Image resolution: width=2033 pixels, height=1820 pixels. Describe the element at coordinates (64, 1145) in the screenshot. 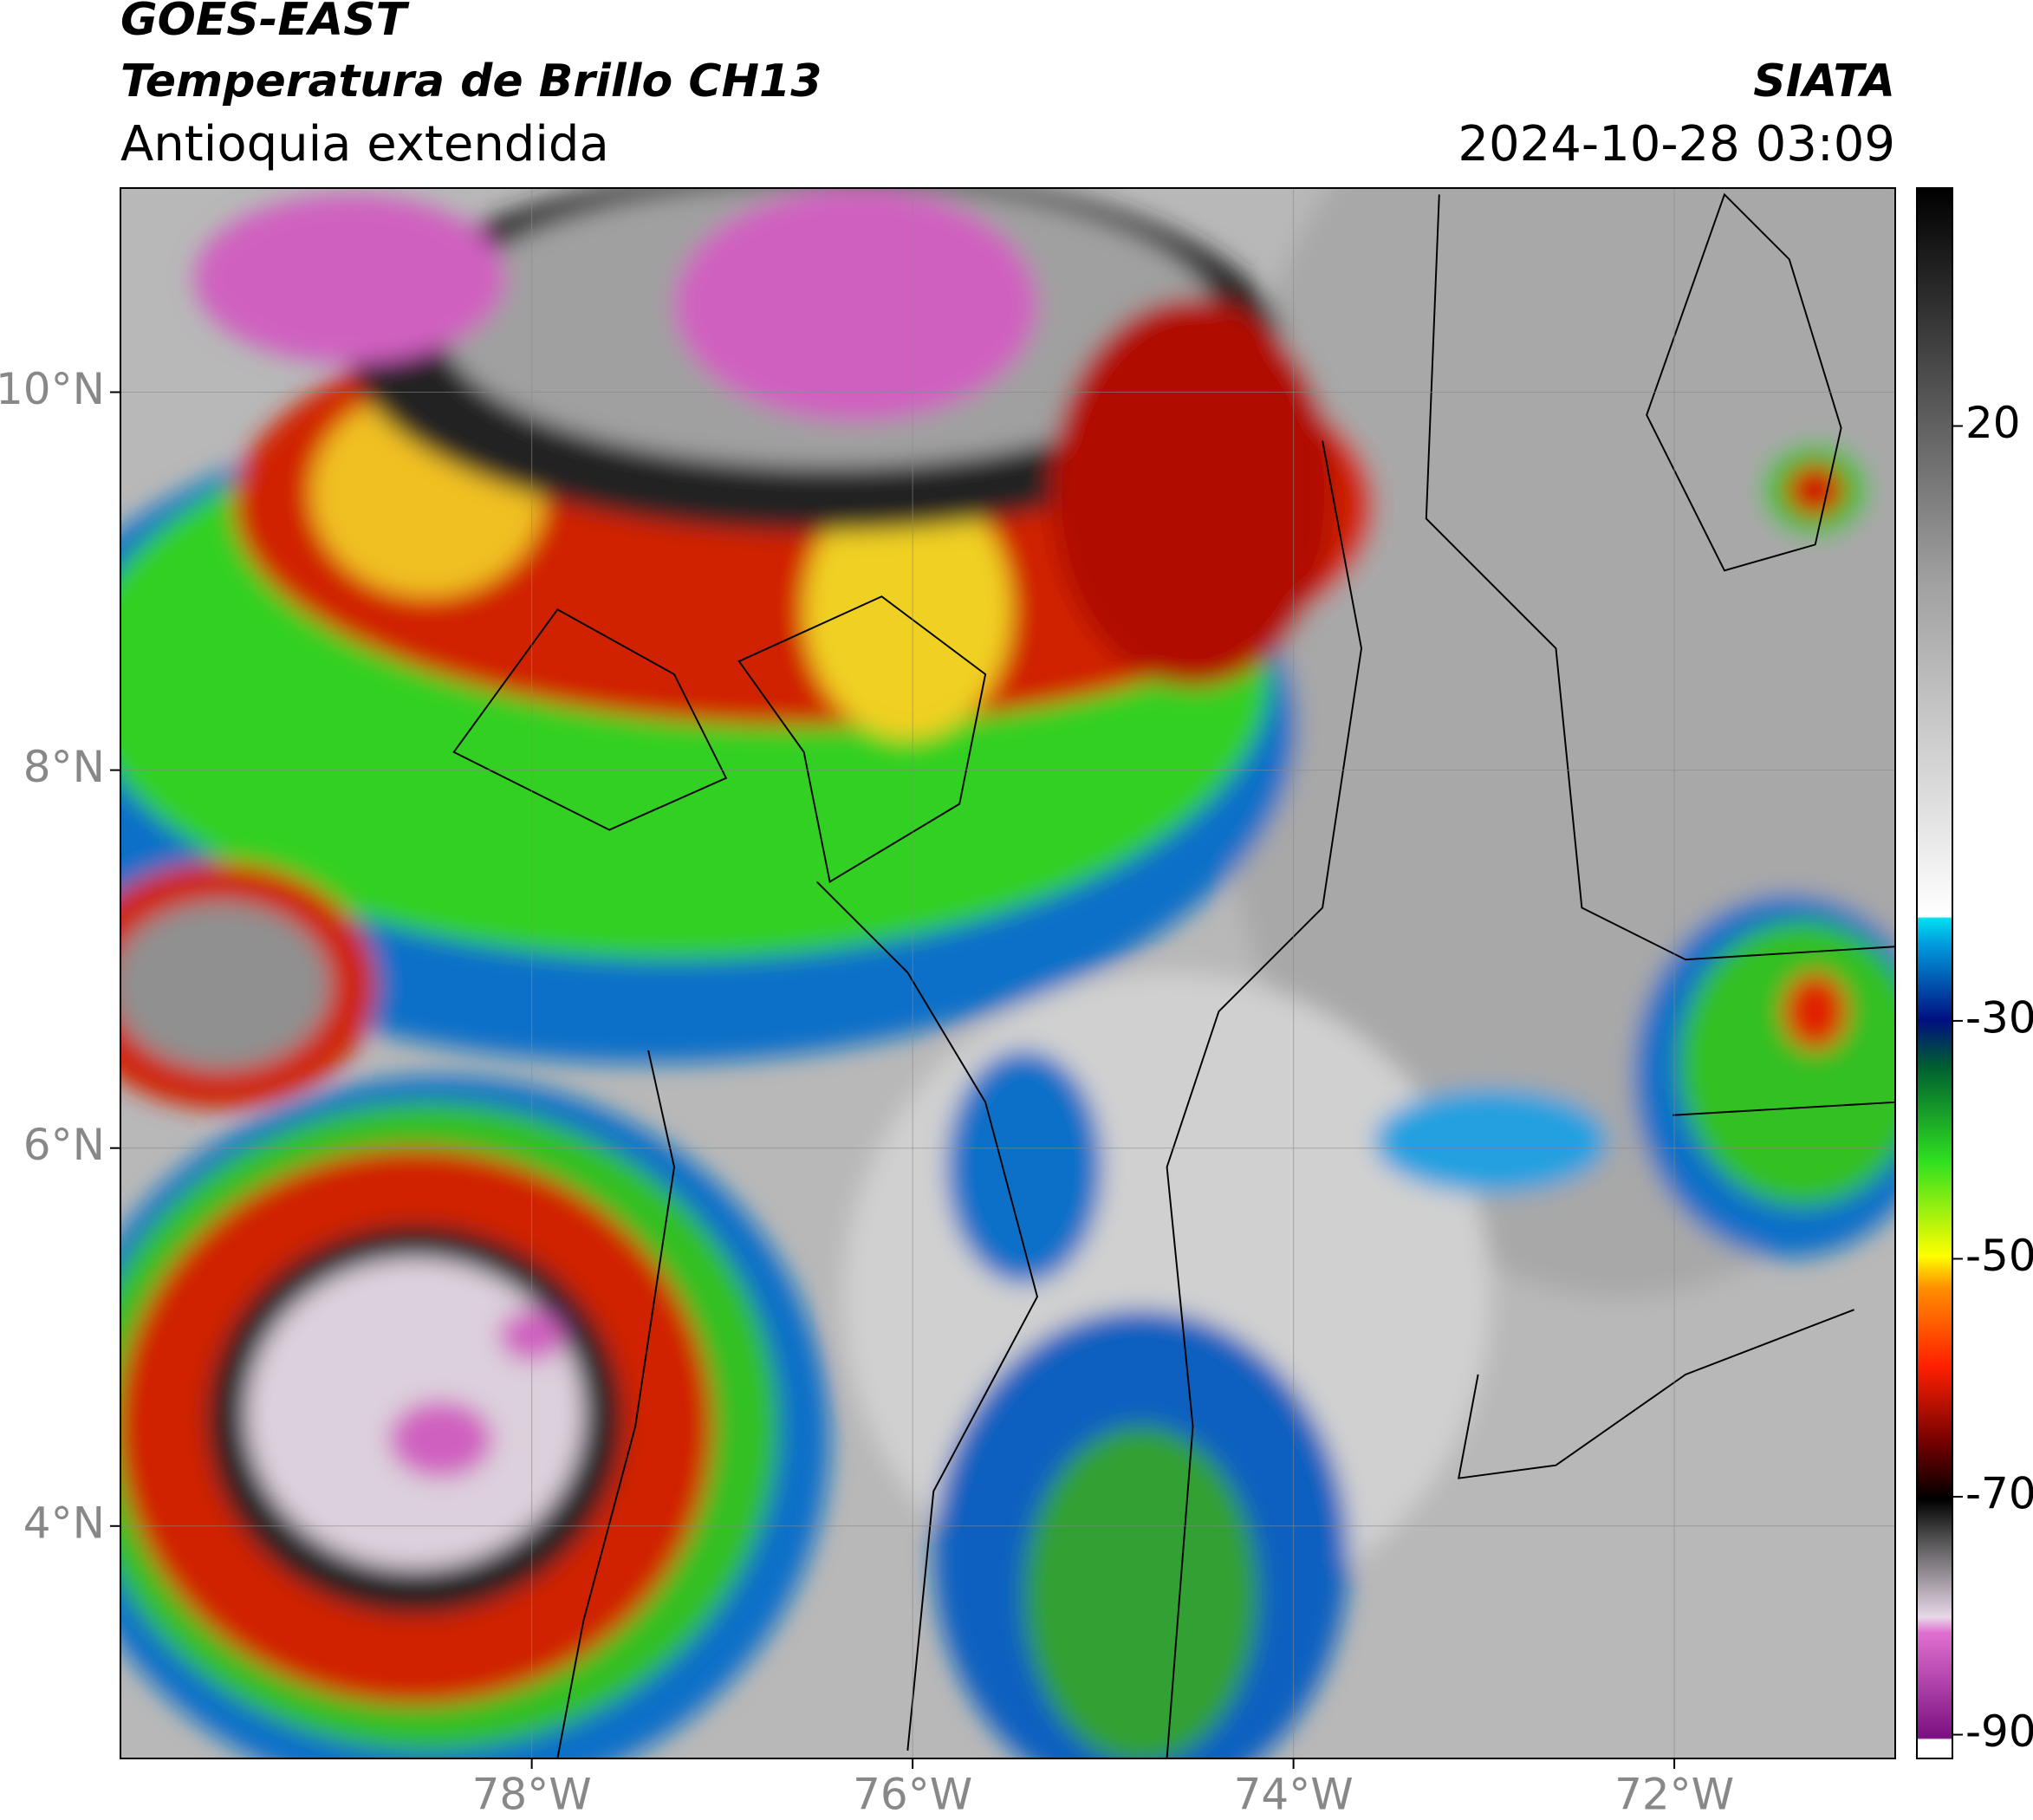

I see `y-tick-label: 6°N` at that location.